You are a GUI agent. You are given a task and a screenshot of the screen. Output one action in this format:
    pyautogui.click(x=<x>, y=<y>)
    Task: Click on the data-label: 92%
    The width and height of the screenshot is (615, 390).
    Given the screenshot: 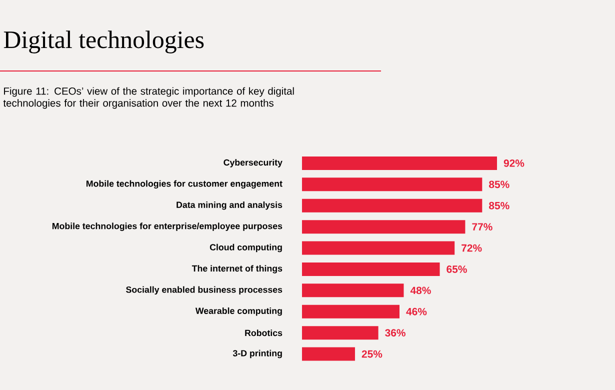 What is the action you would take?
    pyautogui.click(x=514, y=163)
    